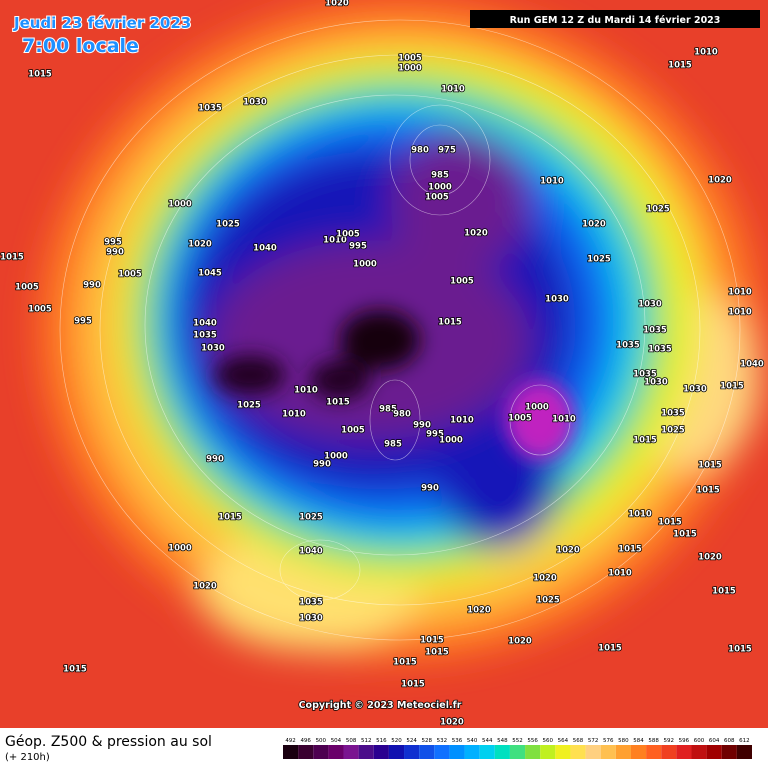  What do you see at coordinates (578, 741) in the screenshot?
I see `legend-label: 568` at bounding box center [578, 741].